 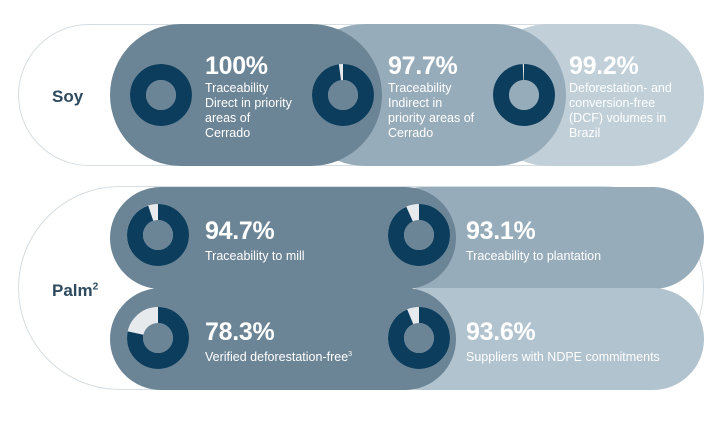 What do you see at coordinates (501, 332) in the screenshot?
I see `metric-value: 93.6%` at bounding box center [501, 332].